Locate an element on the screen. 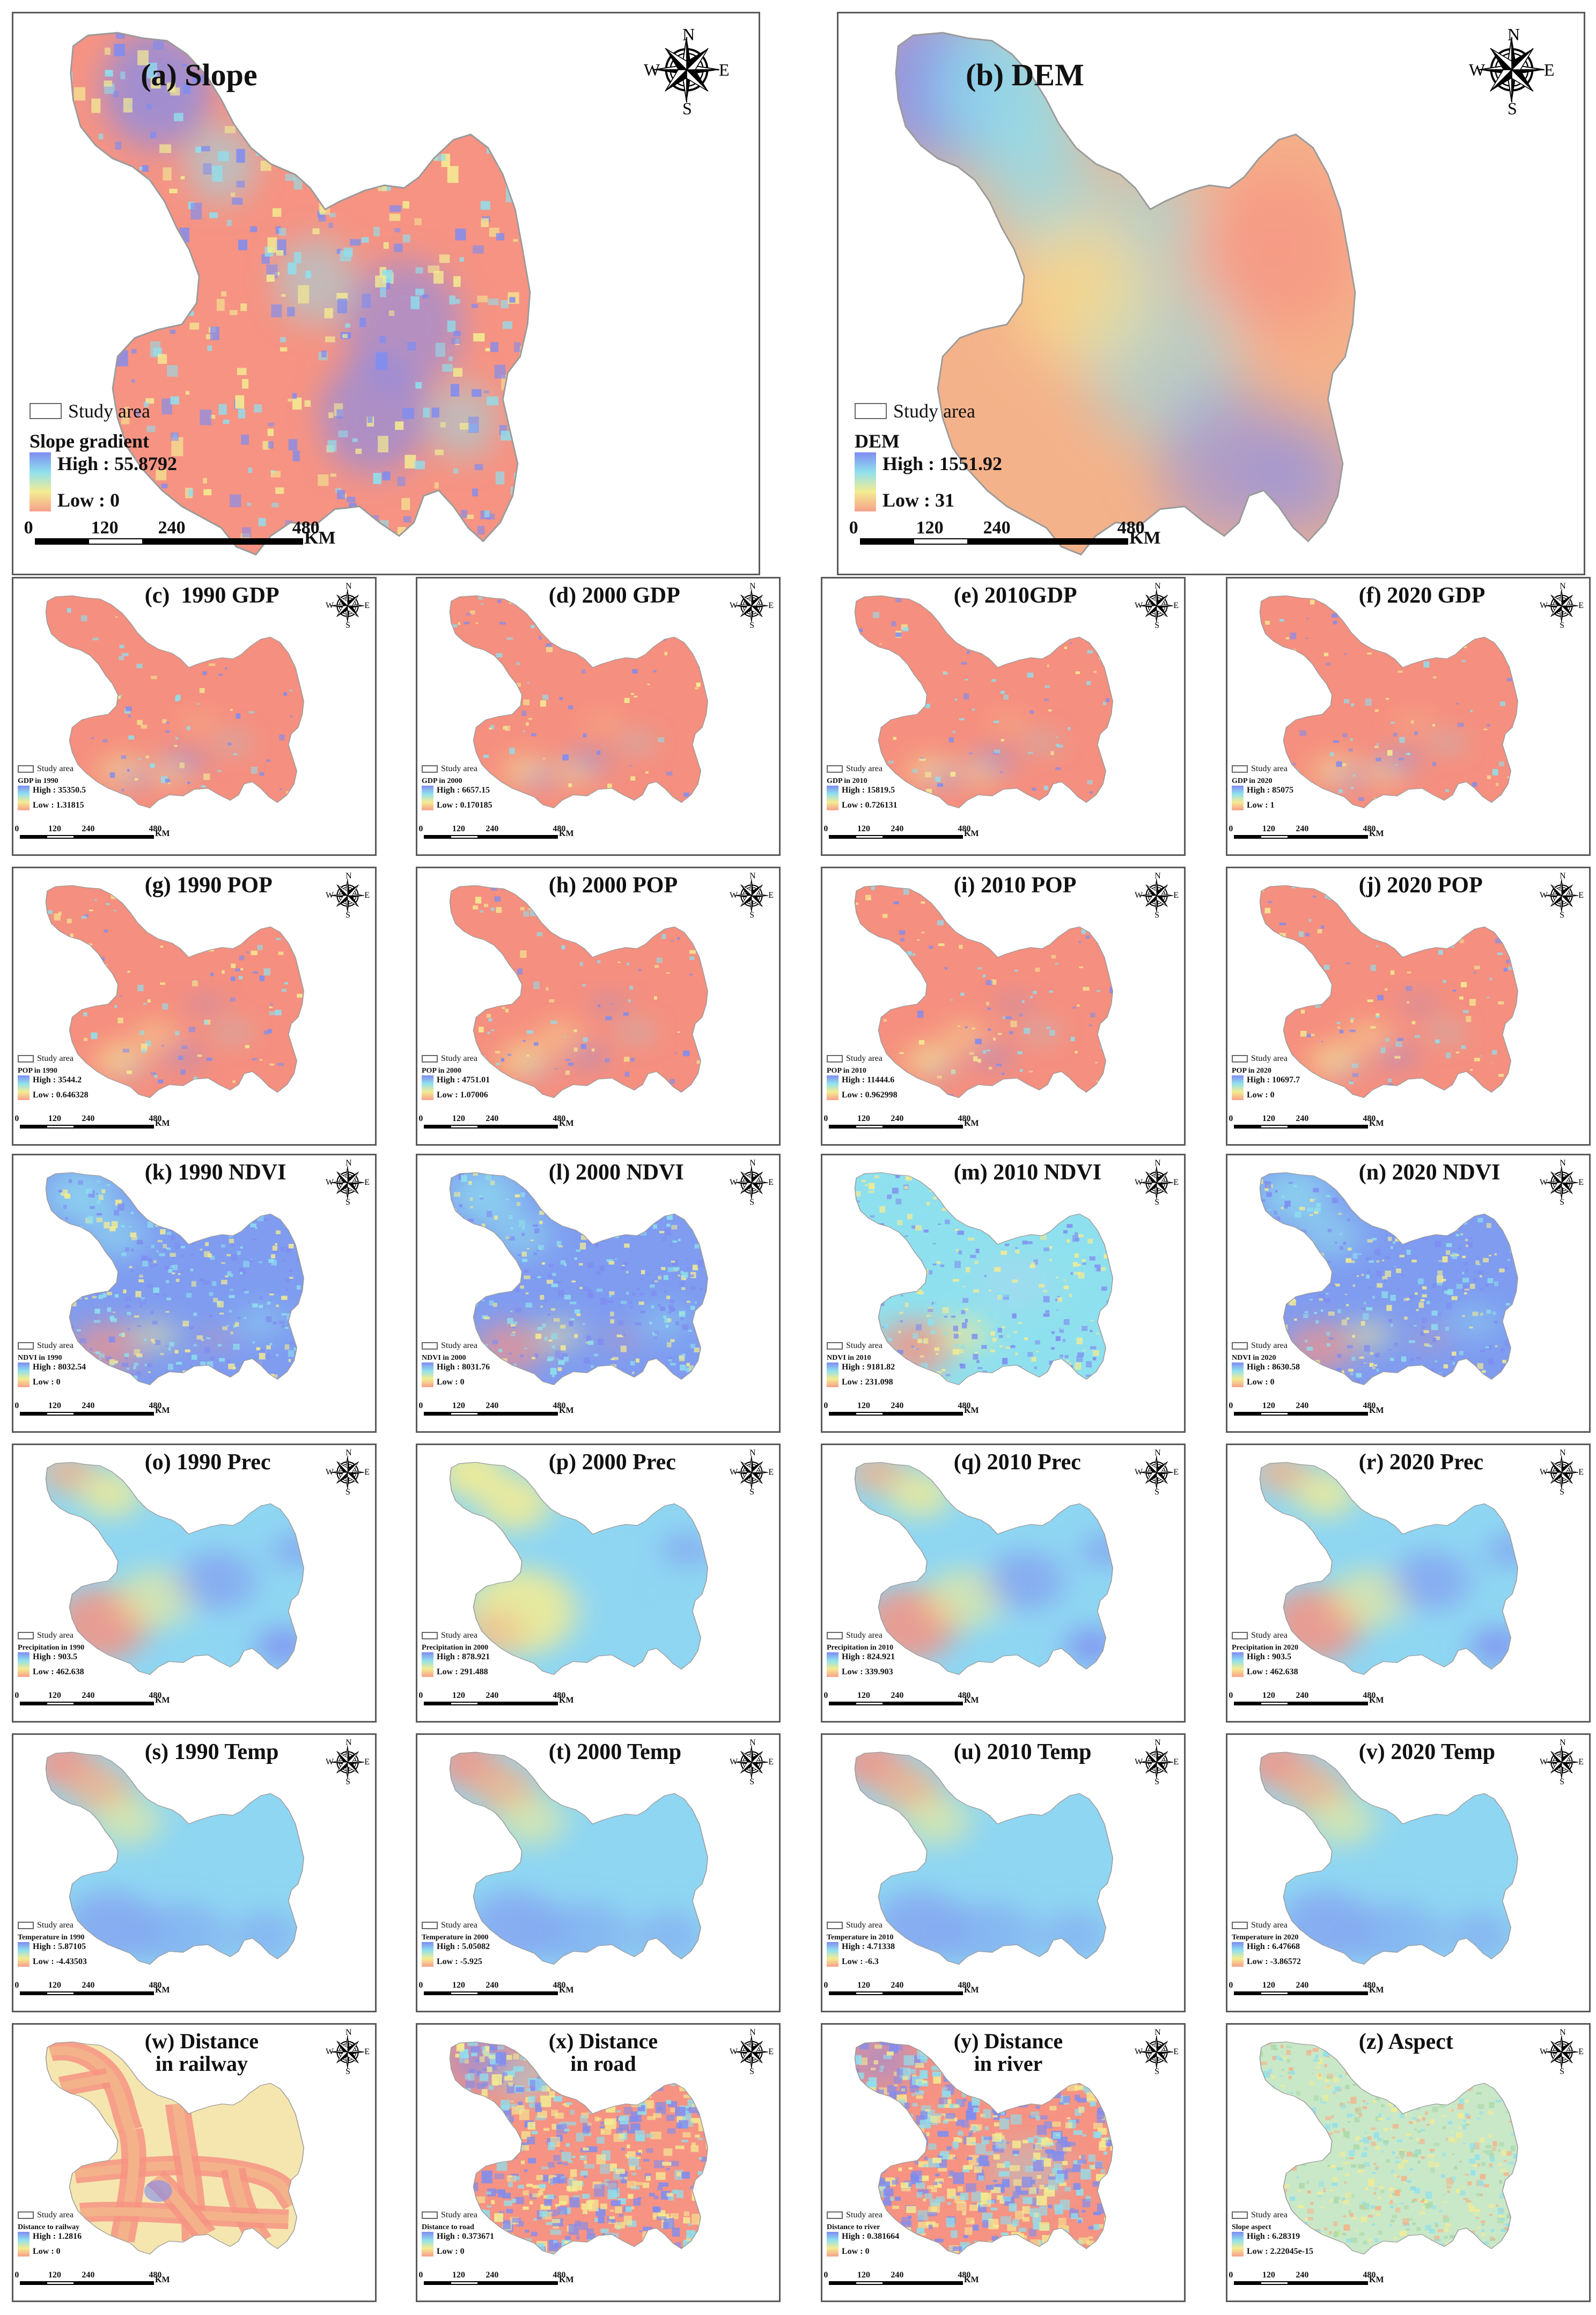 The width and height of the screenshot is (1596, 2315). legend-high: High : 1551.92 is located at coordinates (942, 464).